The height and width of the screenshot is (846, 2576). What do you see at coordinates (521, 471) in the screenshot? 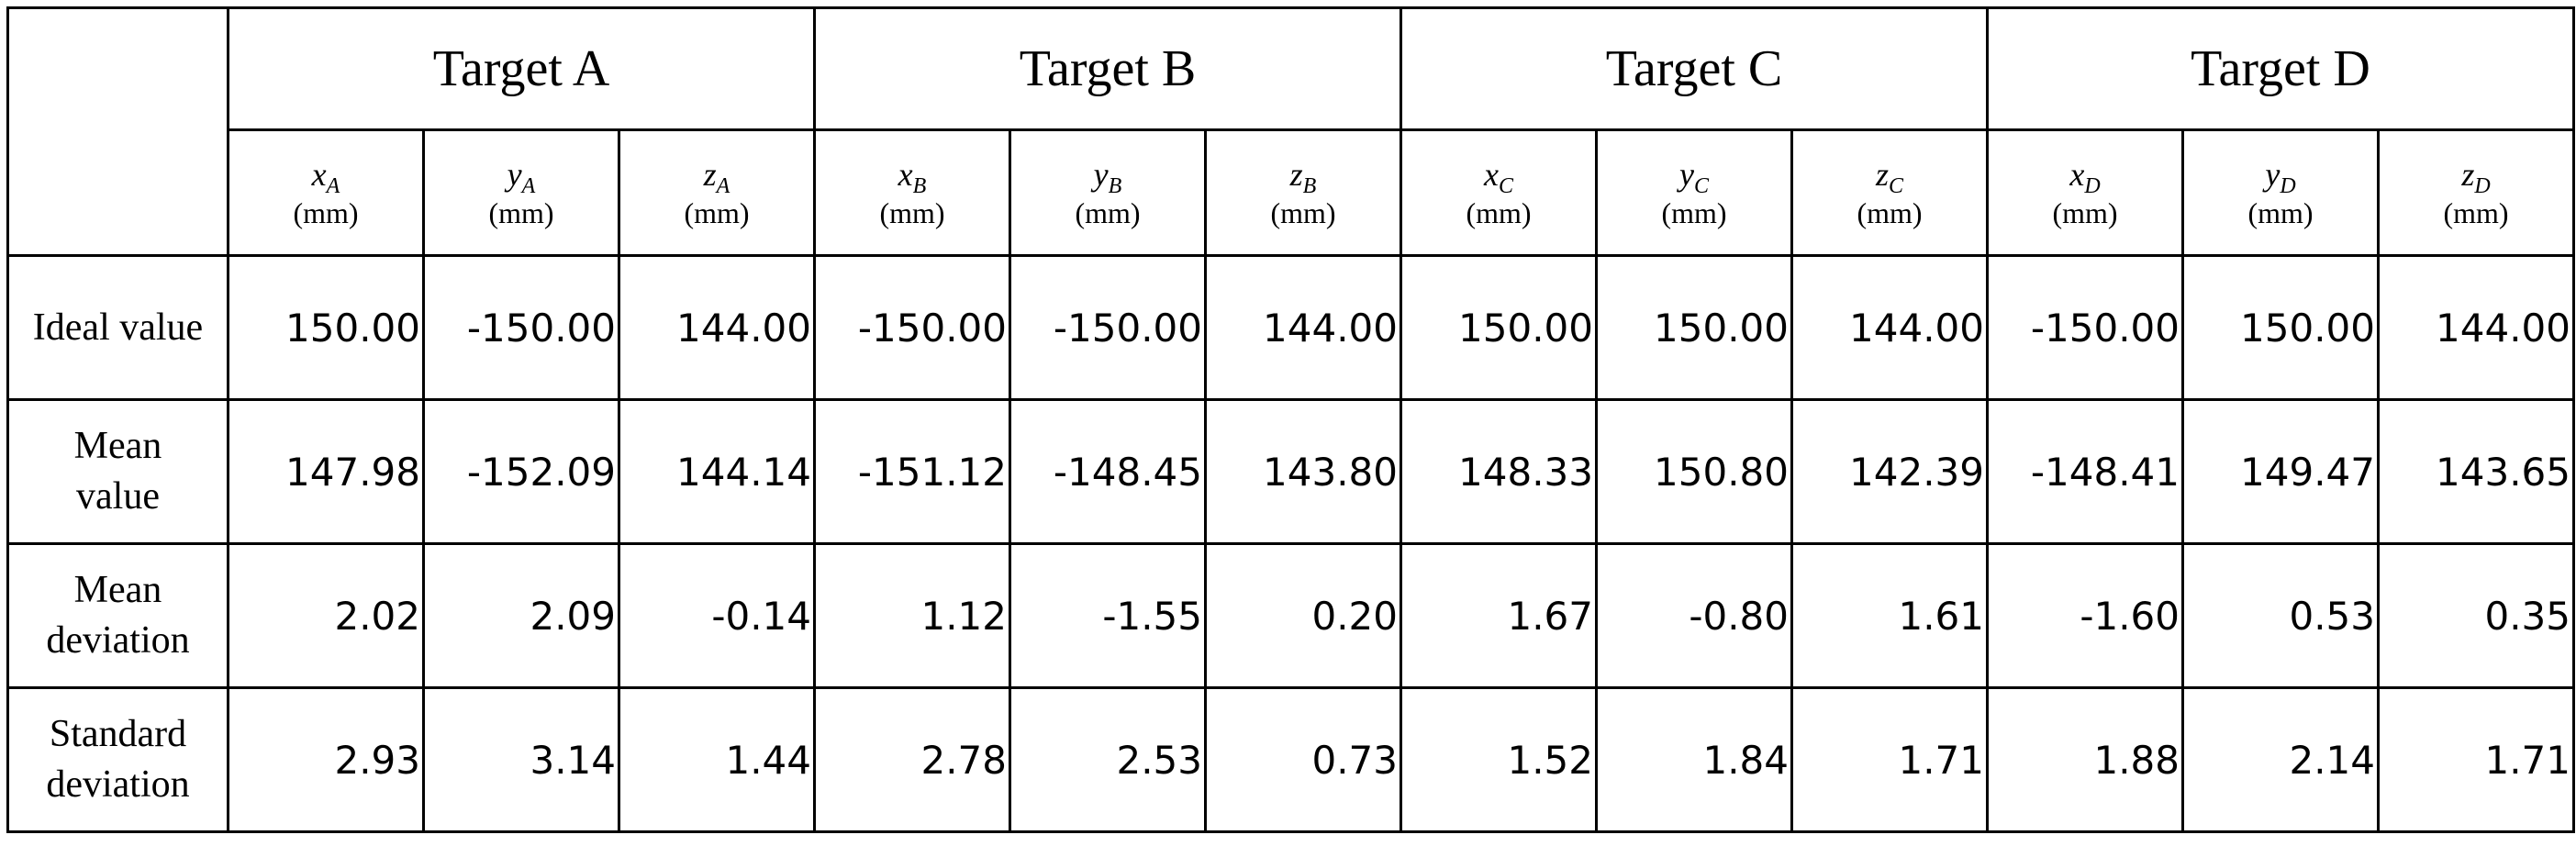
I see `value-cell: -152.09` at bounding box center [521, 471].